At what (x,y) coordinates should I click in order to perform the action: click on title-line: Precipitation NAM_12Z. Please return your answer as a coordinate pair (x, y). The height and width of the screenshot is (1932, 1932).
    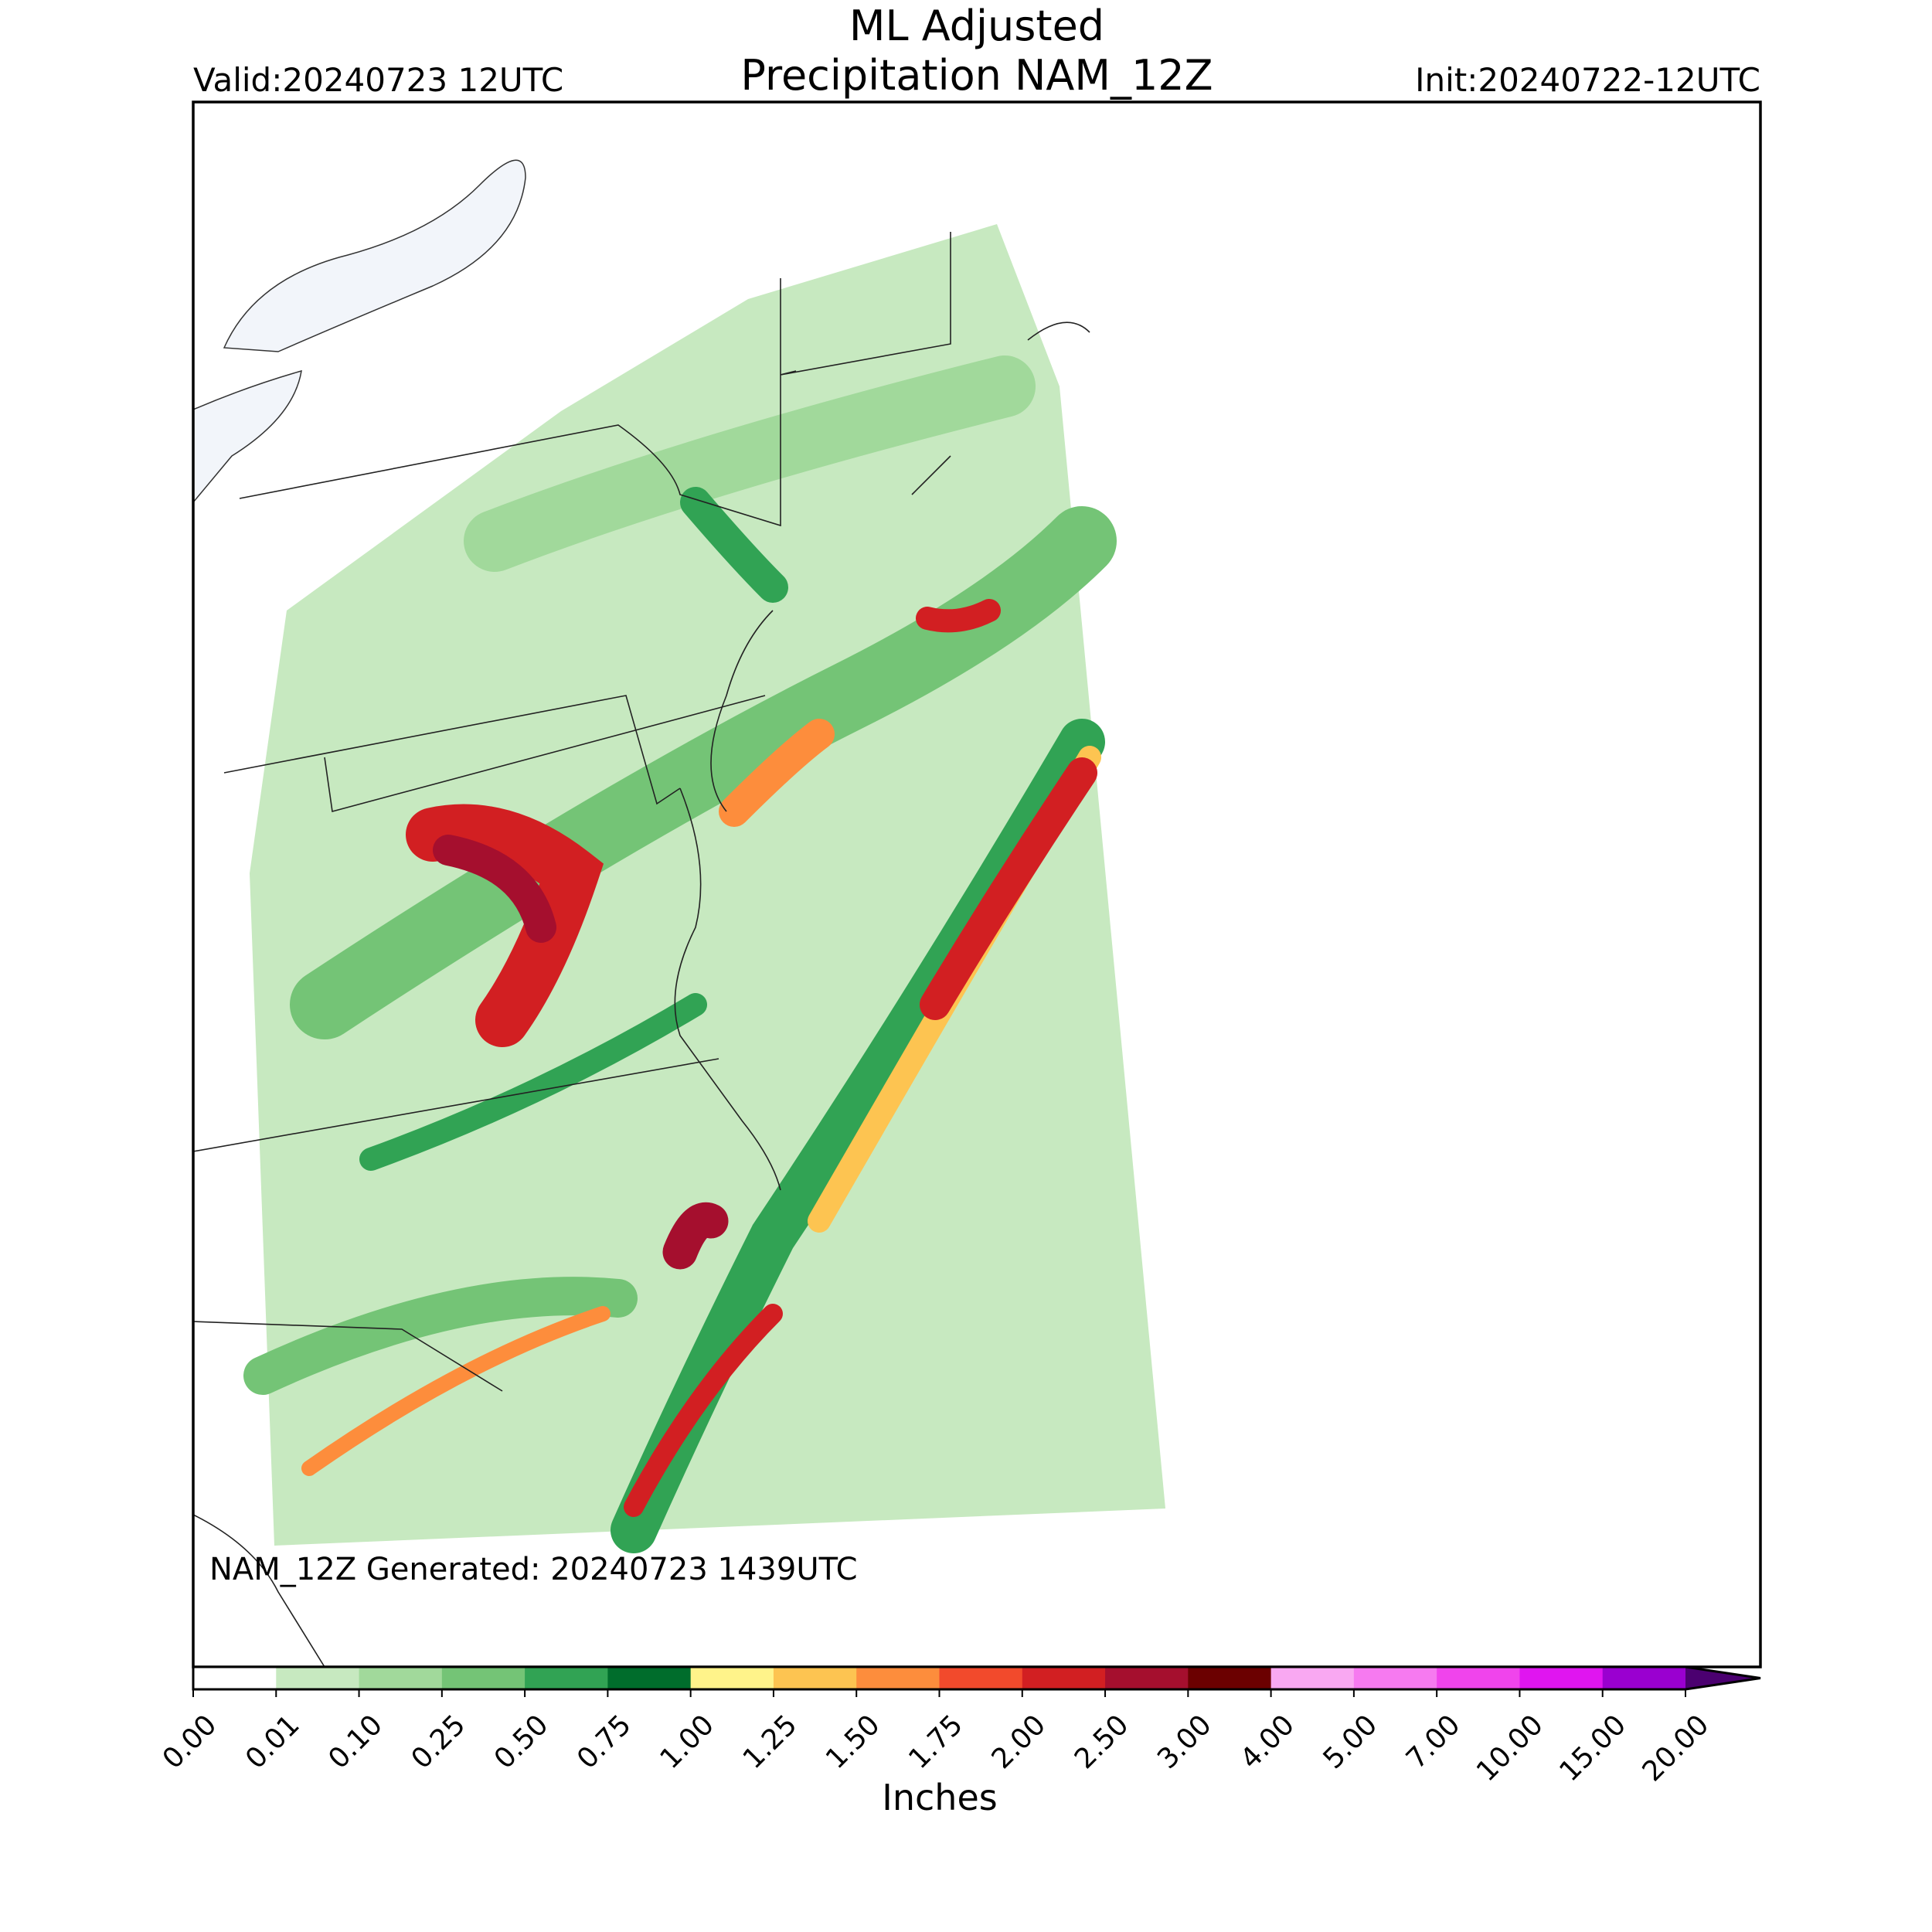
    Looking at the image, I should click on (977, 75).